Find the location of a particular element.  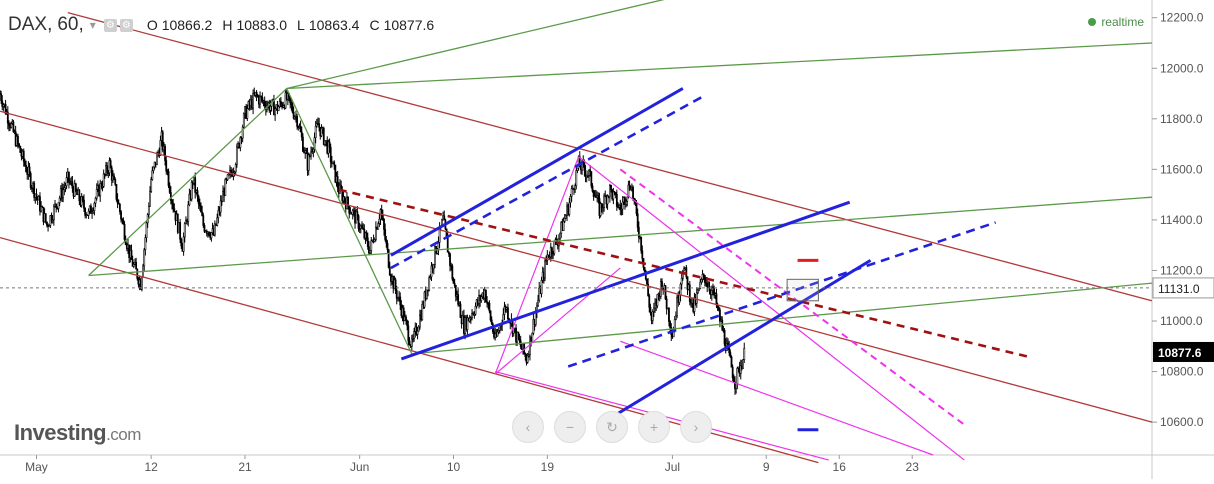

logo-main: Investing is located at coordinates (60, 432).